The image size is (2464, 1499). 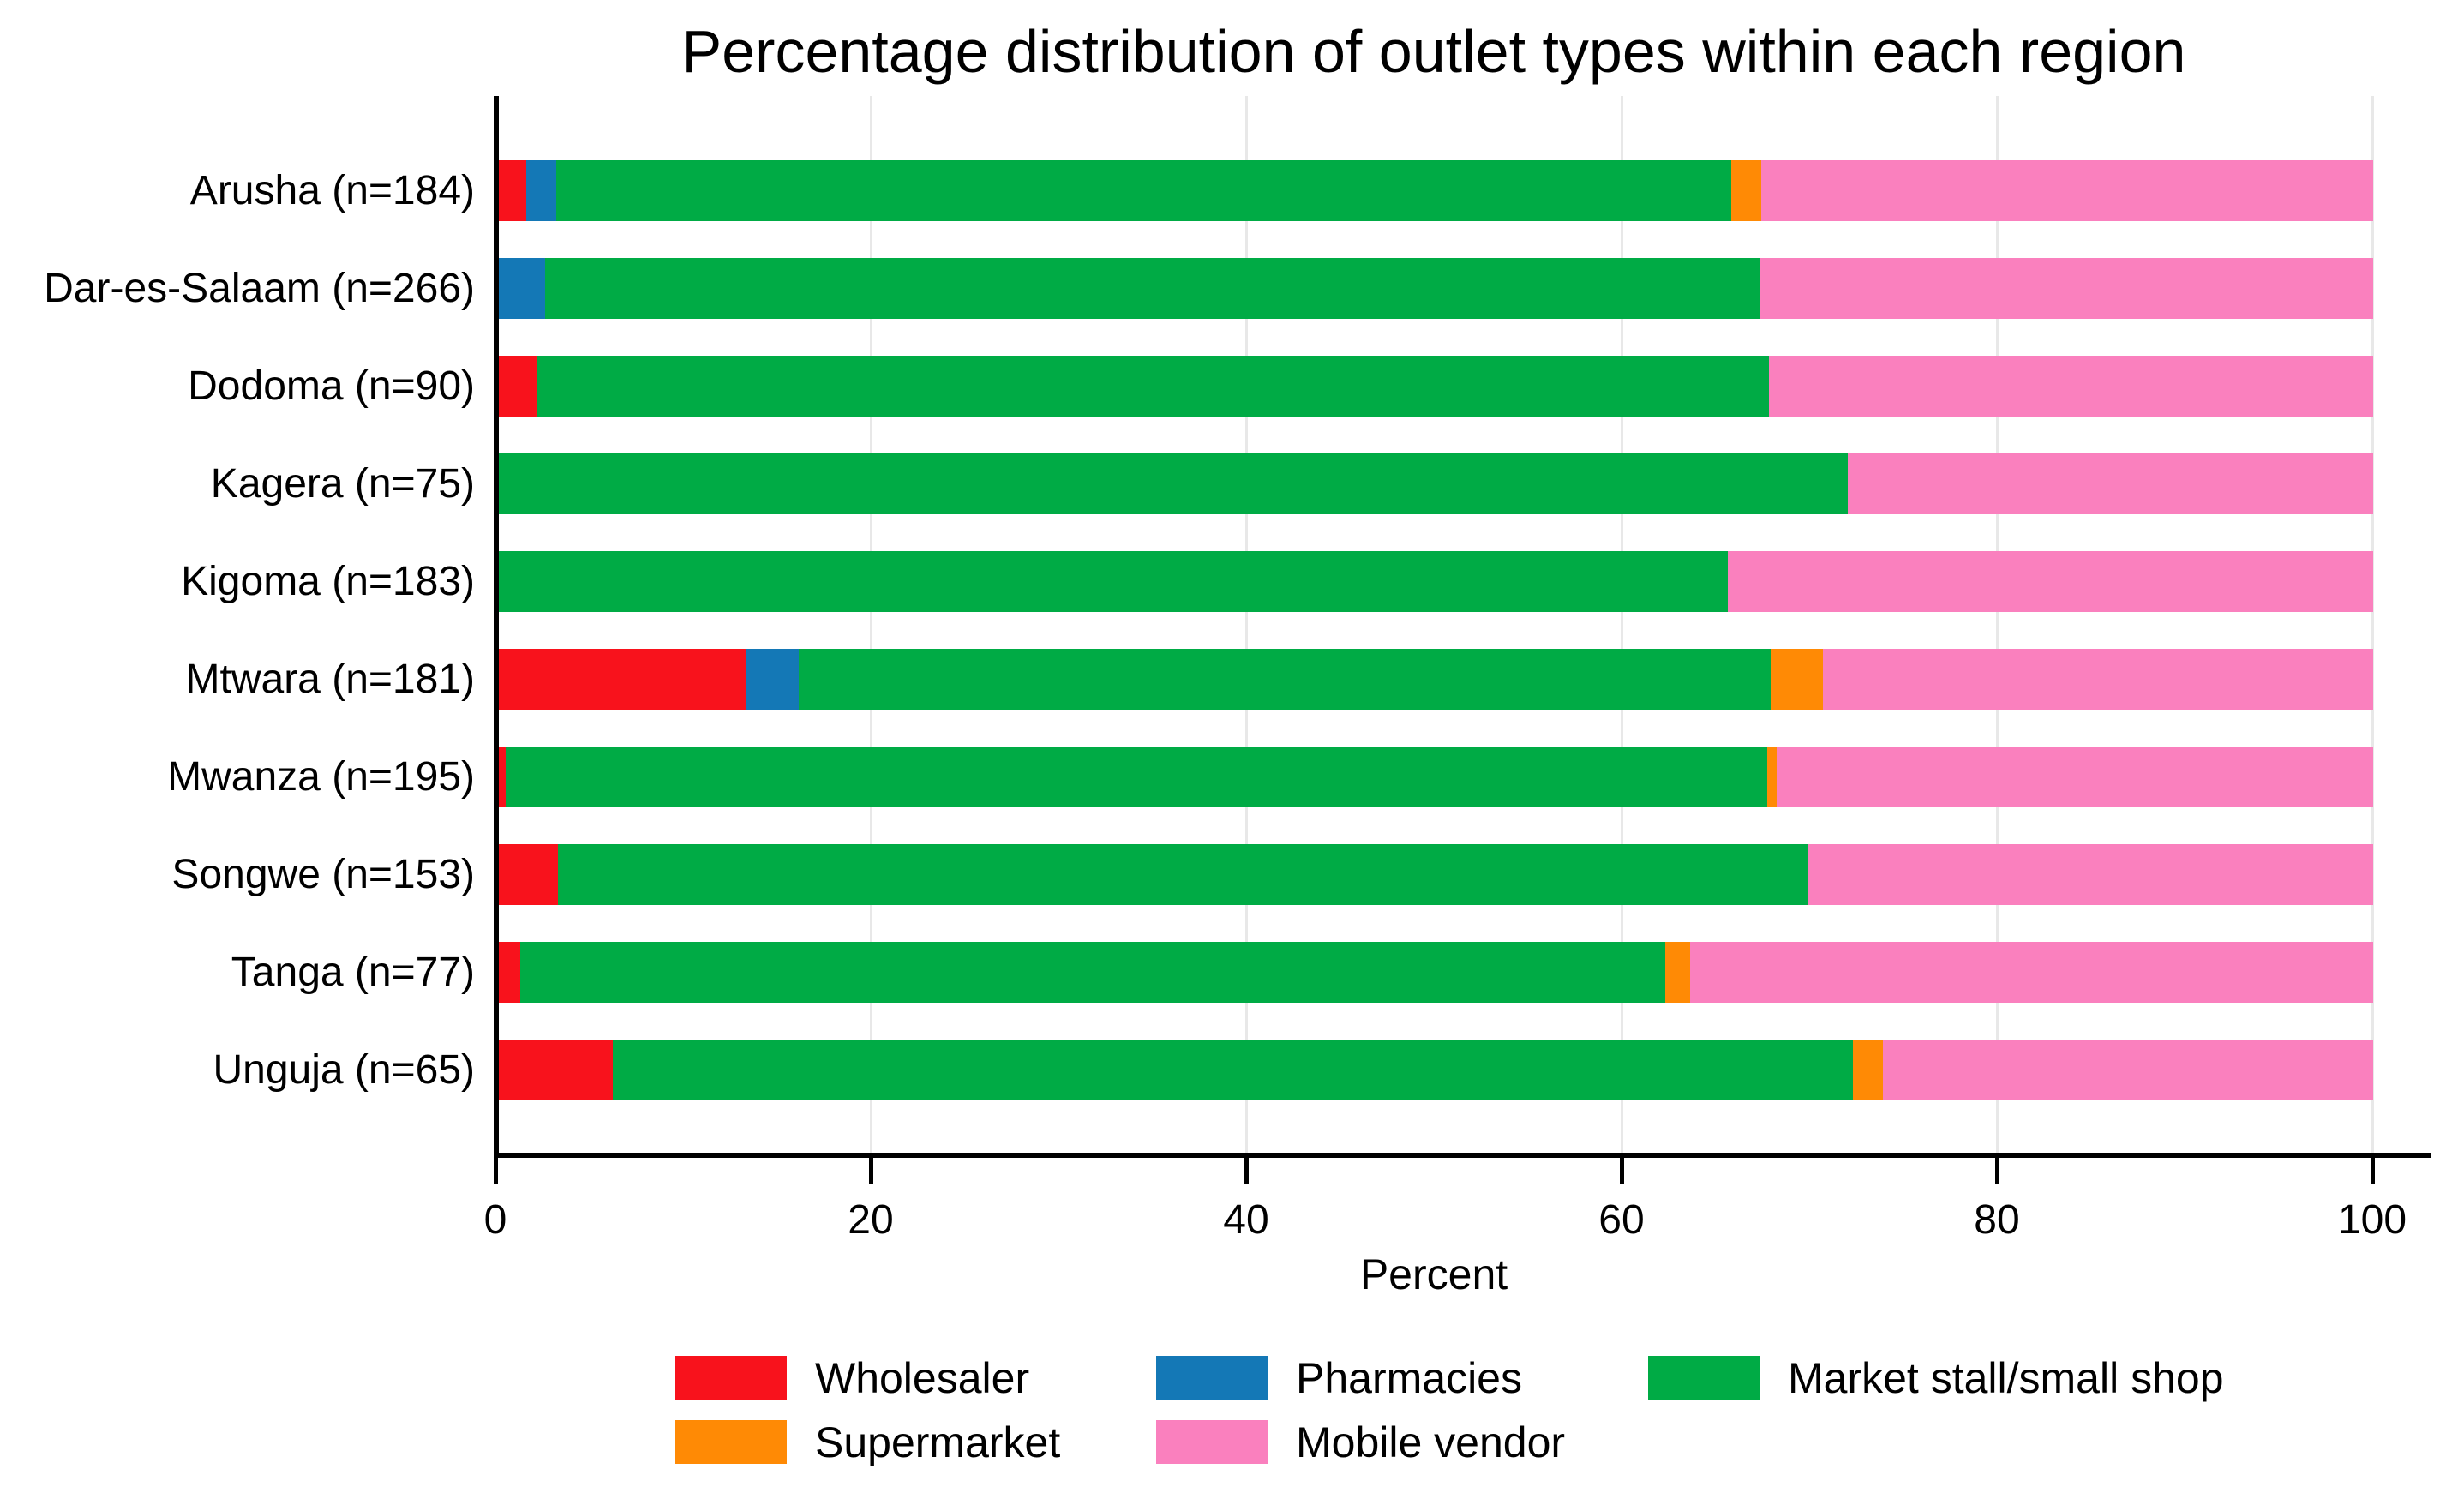 What do you see at coordinates (2372, 1220) in the screenshot?
I see `x-tick-label-100: 100` at bounding box center [2372, 1220].